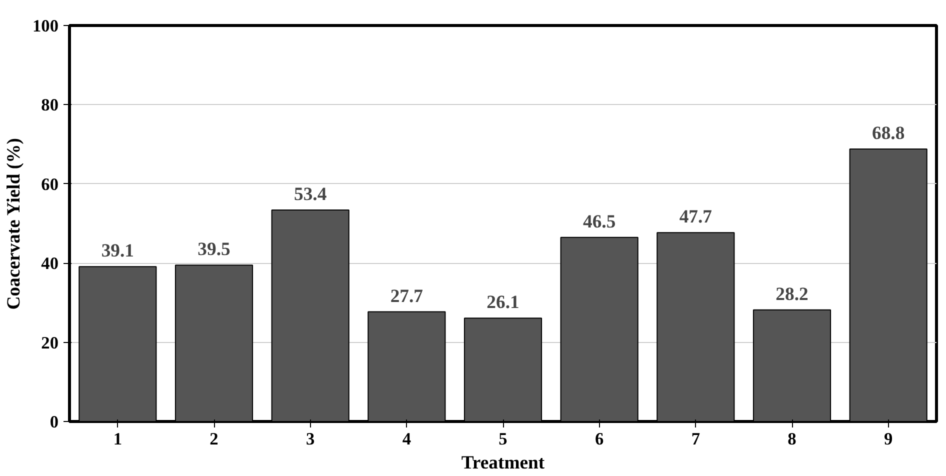  What do you see at coordinates (695, 439) in the screenshot?
I see `x-tick-label: 7` at bounding box center [695, 439].